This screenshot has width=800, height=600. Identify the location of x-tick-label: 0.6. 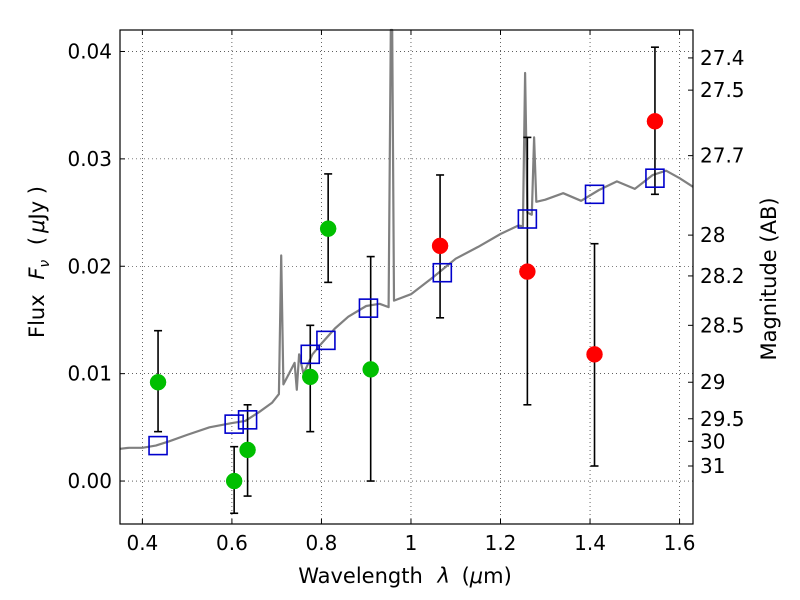
(232, 543).